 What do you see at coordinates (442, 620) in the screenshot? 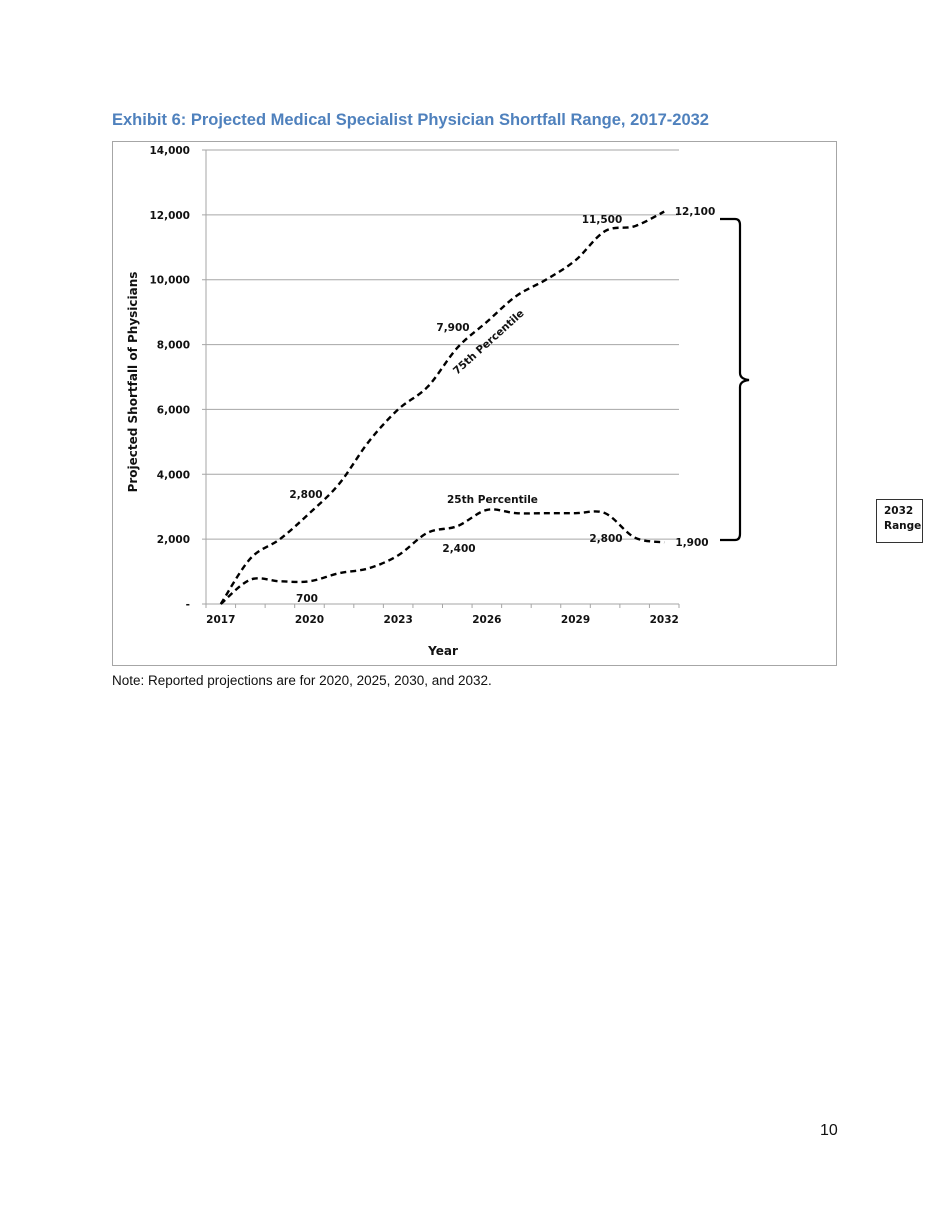
I see `x-axis-tick-labels: 2017 2020 2023 2026 2029 2032` at bounding box center [442, 620].